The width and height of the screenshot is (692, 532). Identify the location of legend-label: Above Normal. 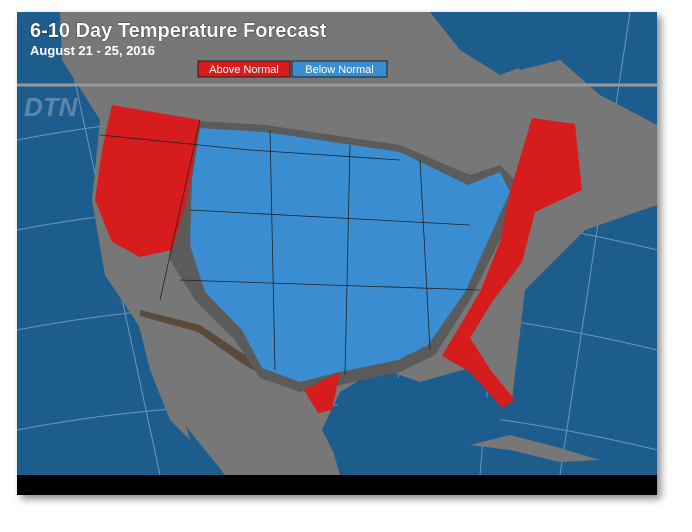
(244, 70).